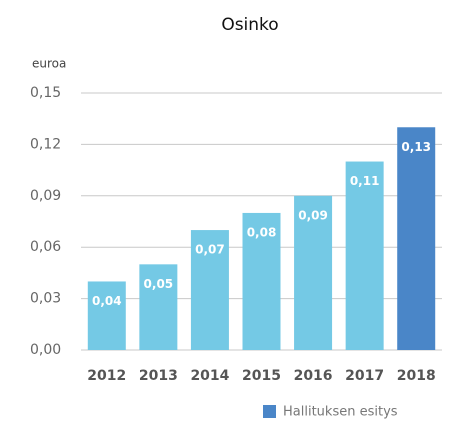 This screenshot has height=421, width=461. Describe the element at coordinates (45, 247) in the screenshot. I see `y-tick-label: 0,06` at that location.